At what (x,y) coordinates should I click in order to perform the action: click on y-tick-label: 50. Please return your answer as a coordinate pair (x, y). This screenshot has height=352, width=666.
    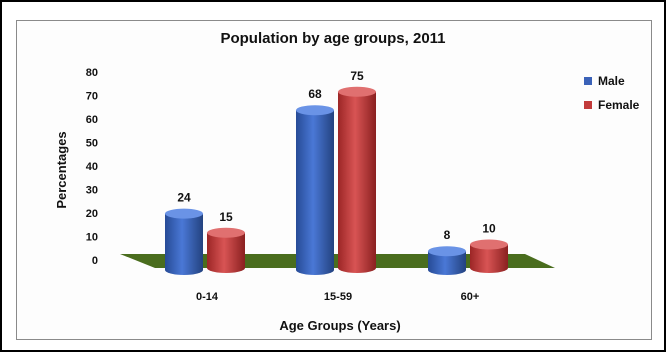
    Looking at the image, I should click on (92, 144).